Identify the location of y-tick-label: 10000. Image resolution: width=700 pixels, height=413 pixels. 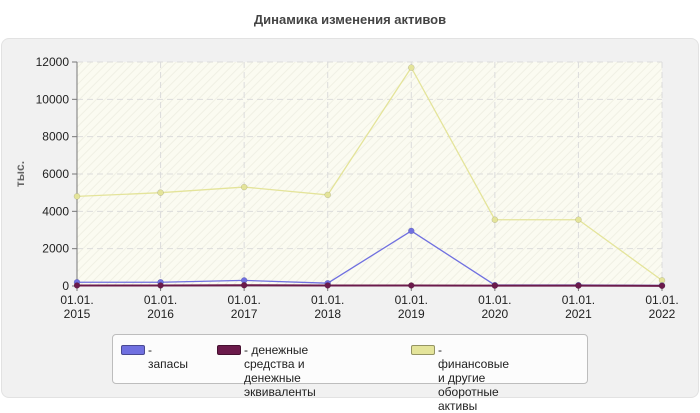
(53, 99).